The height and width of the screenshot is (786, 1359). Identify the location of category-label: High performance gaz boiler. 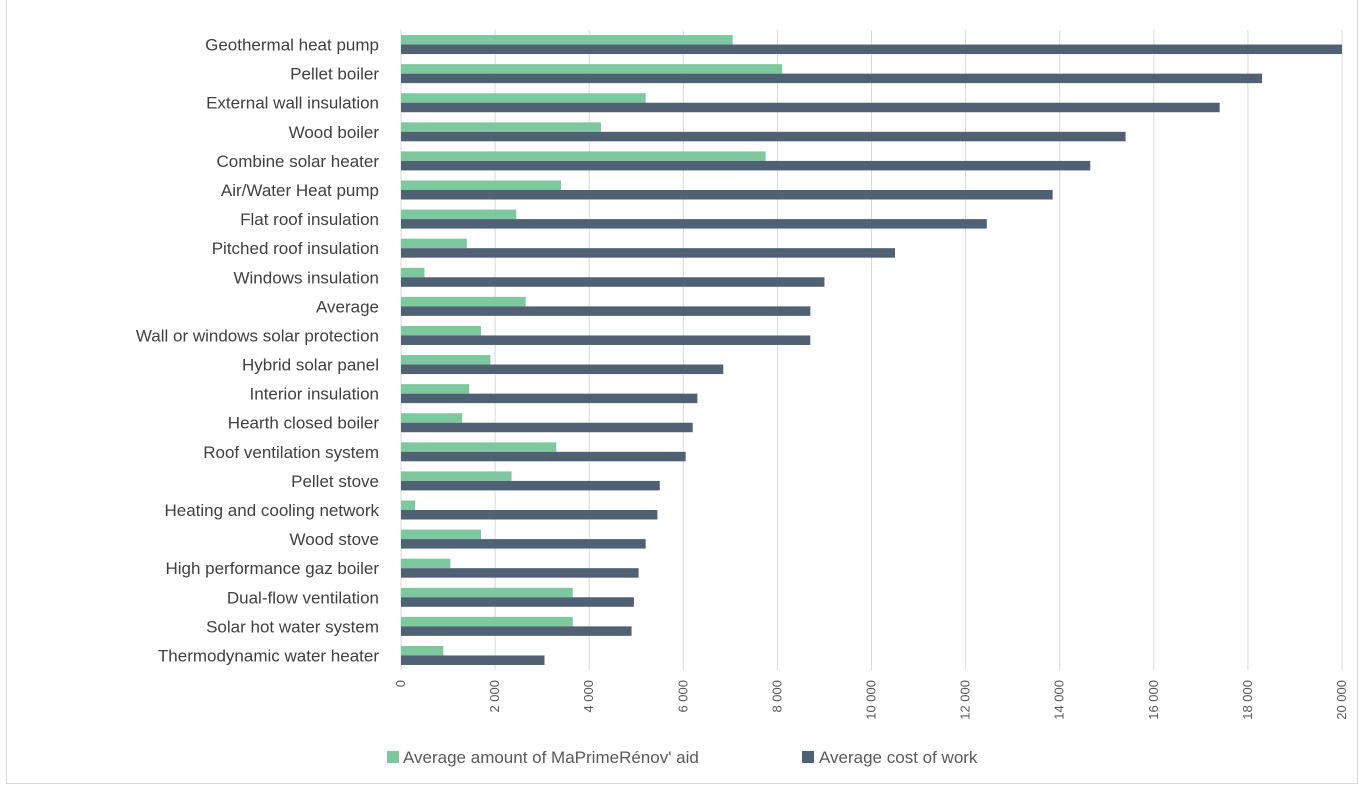
(272, 568).